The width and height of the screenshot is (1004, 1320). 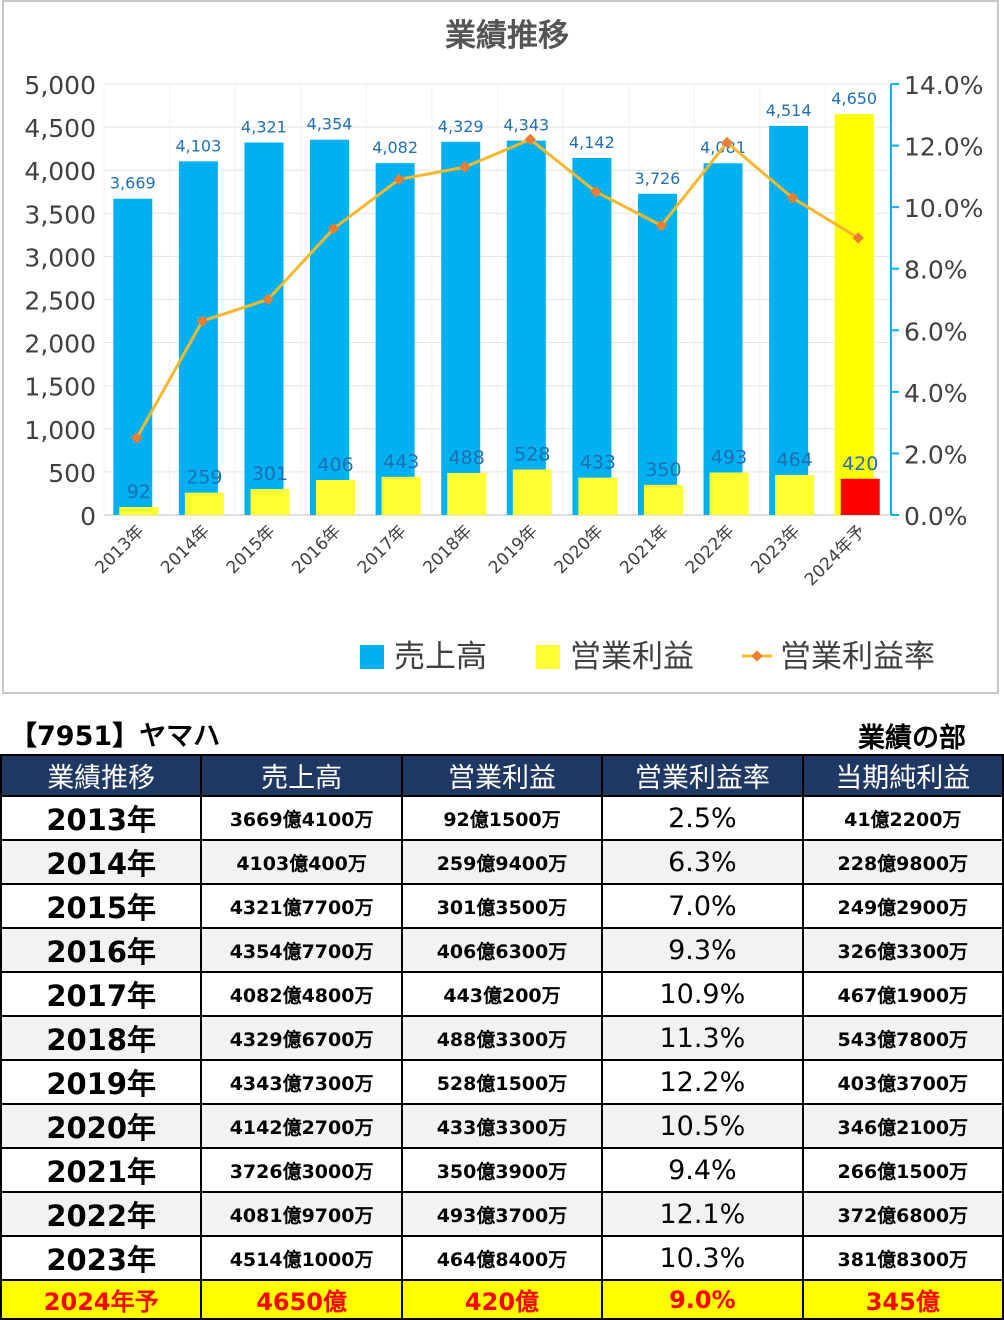 What do you see at coordinates (502, 1038) in the screenshot?
I see `table-row: 2018年 4329億6700万 488億3300万 11.3% 543億7800万` at bounding box center [502, 1038].